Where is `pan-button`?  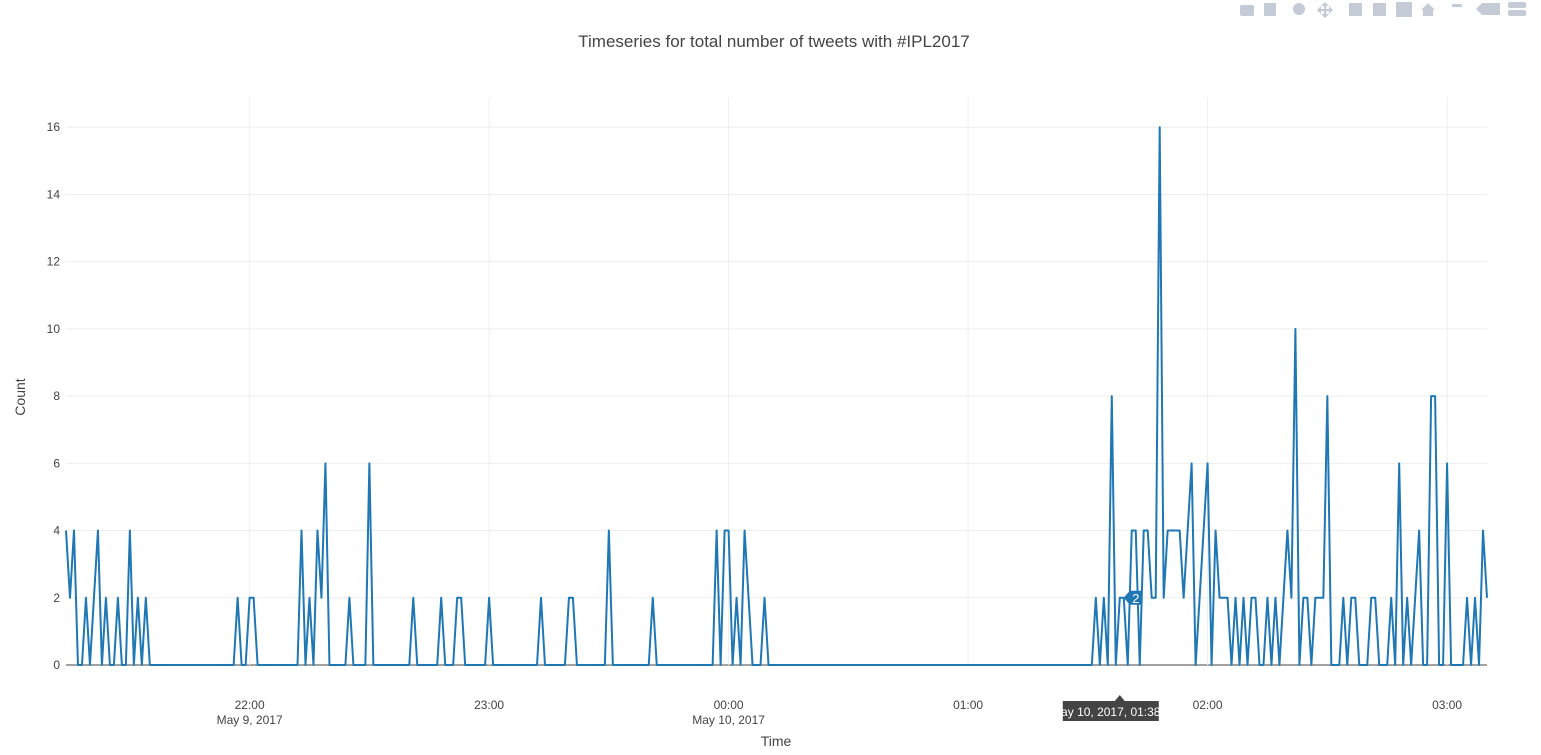
pan-button is located at coordinates (1325, 10).